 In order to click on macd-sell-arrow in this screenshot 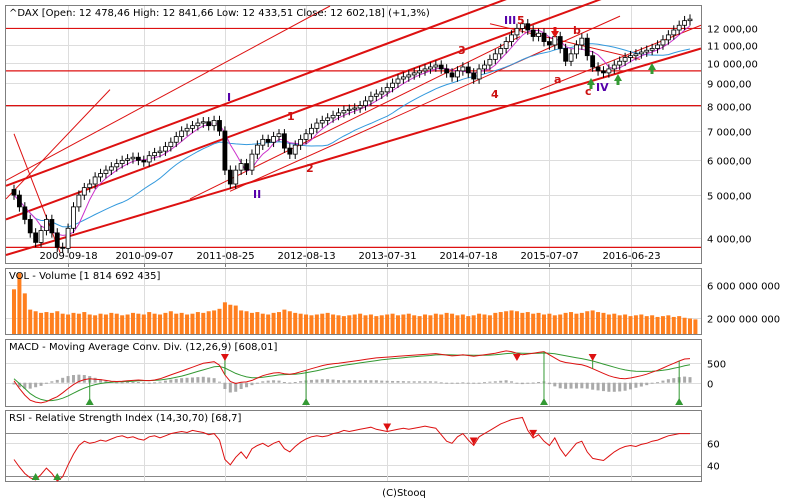, I will do `click(224, 357)`.